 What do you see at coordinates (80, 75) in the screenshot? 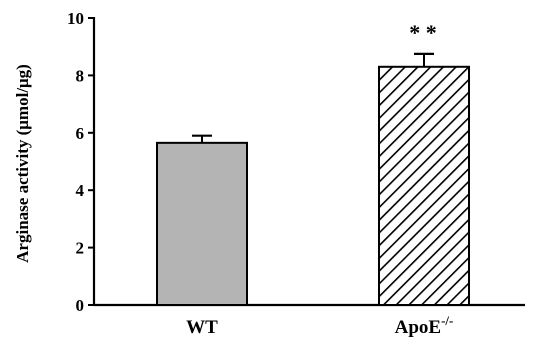
I see `y-tick-label: 8` at bounding box center [80, 75].